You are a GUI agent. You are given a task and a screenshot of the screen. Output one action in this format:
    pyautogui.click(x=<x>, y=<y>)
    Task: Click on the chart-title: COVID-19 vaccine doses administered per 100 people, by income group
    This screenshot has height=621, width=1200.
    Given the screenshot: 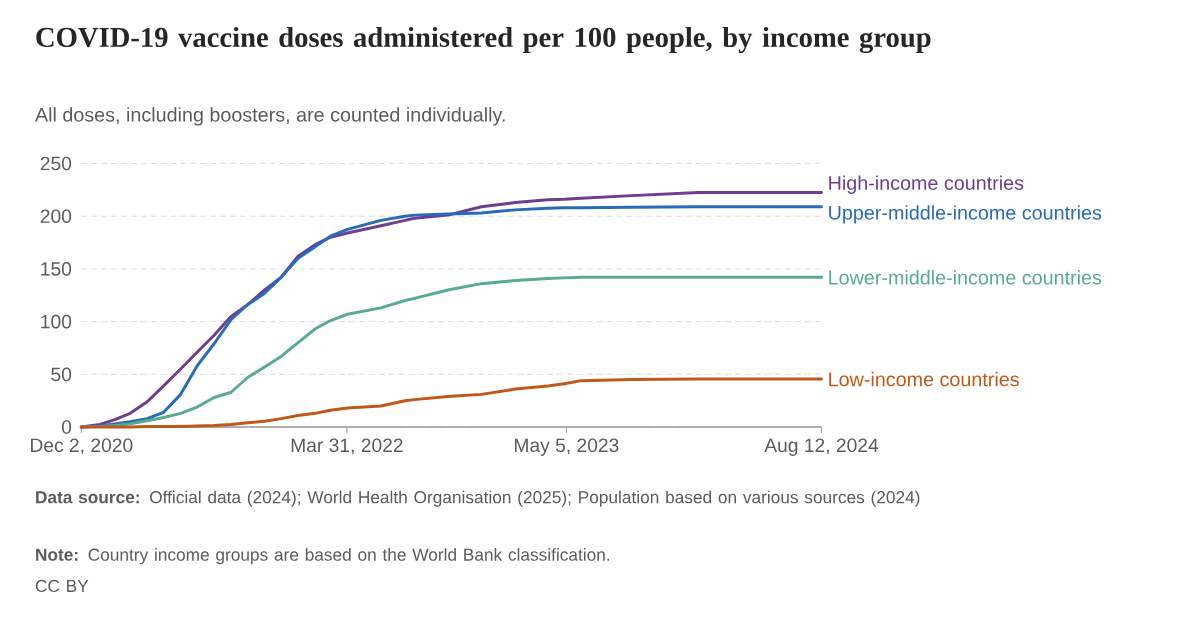 What is the action you would take?
    pyautogui.click(x=483, y=39)
    